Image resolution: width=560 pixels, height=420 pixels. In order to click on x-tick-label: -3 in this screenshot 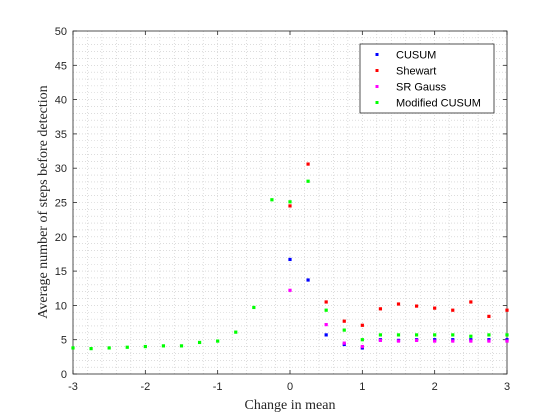, I will do `click(73, 387)`.